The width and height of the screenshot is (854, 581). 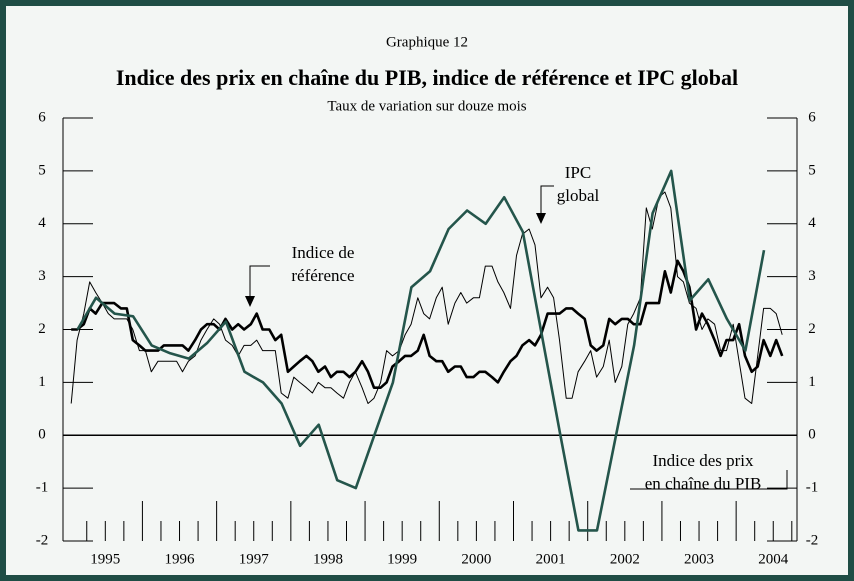 I want to click on annotation: IPC, so click(x=578, y=172).